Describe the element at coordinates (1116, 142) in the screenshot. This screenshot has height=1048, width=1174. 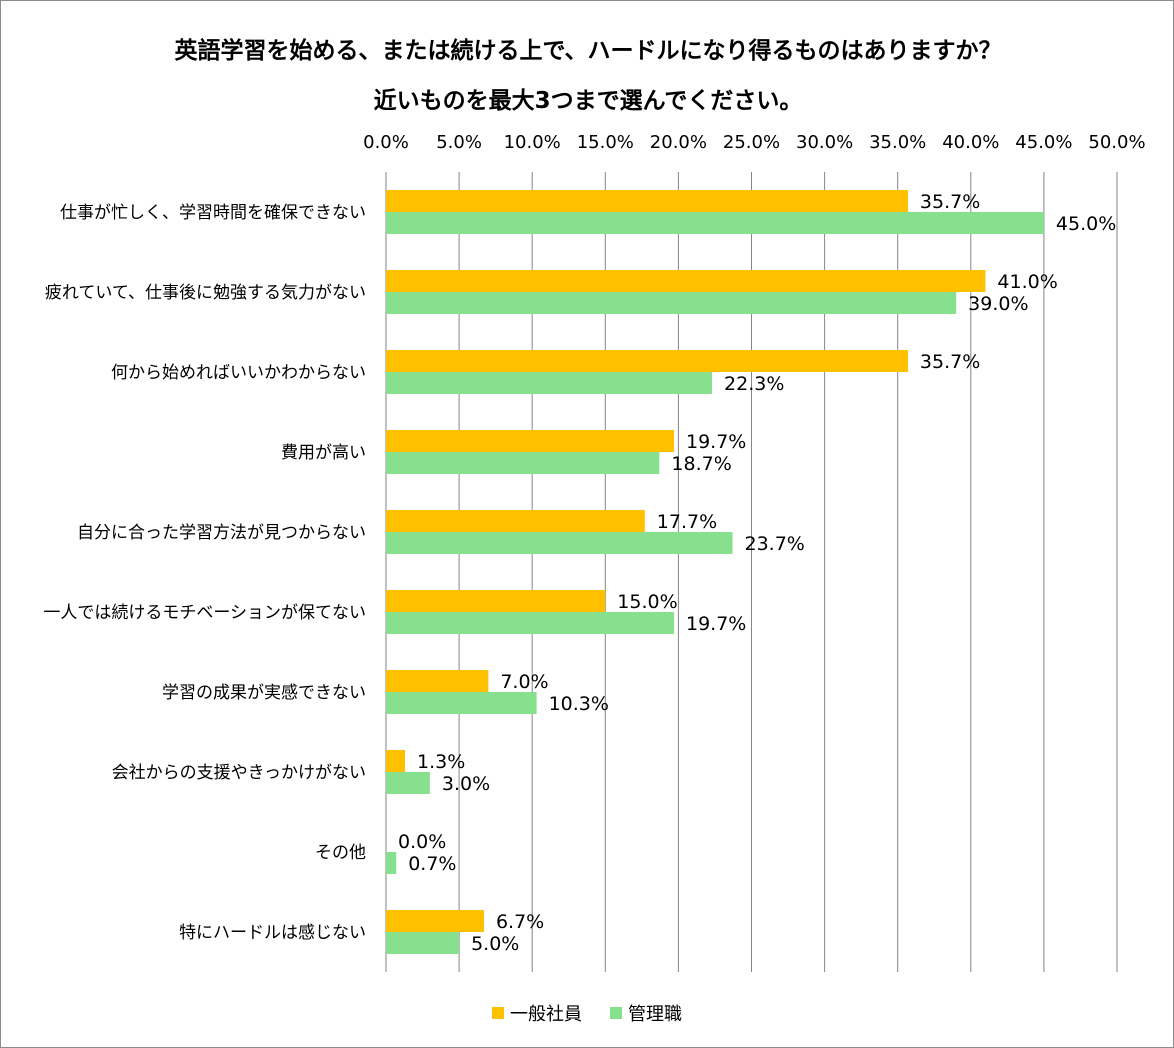
I see `x-tick-label: 50.0%` at that location.